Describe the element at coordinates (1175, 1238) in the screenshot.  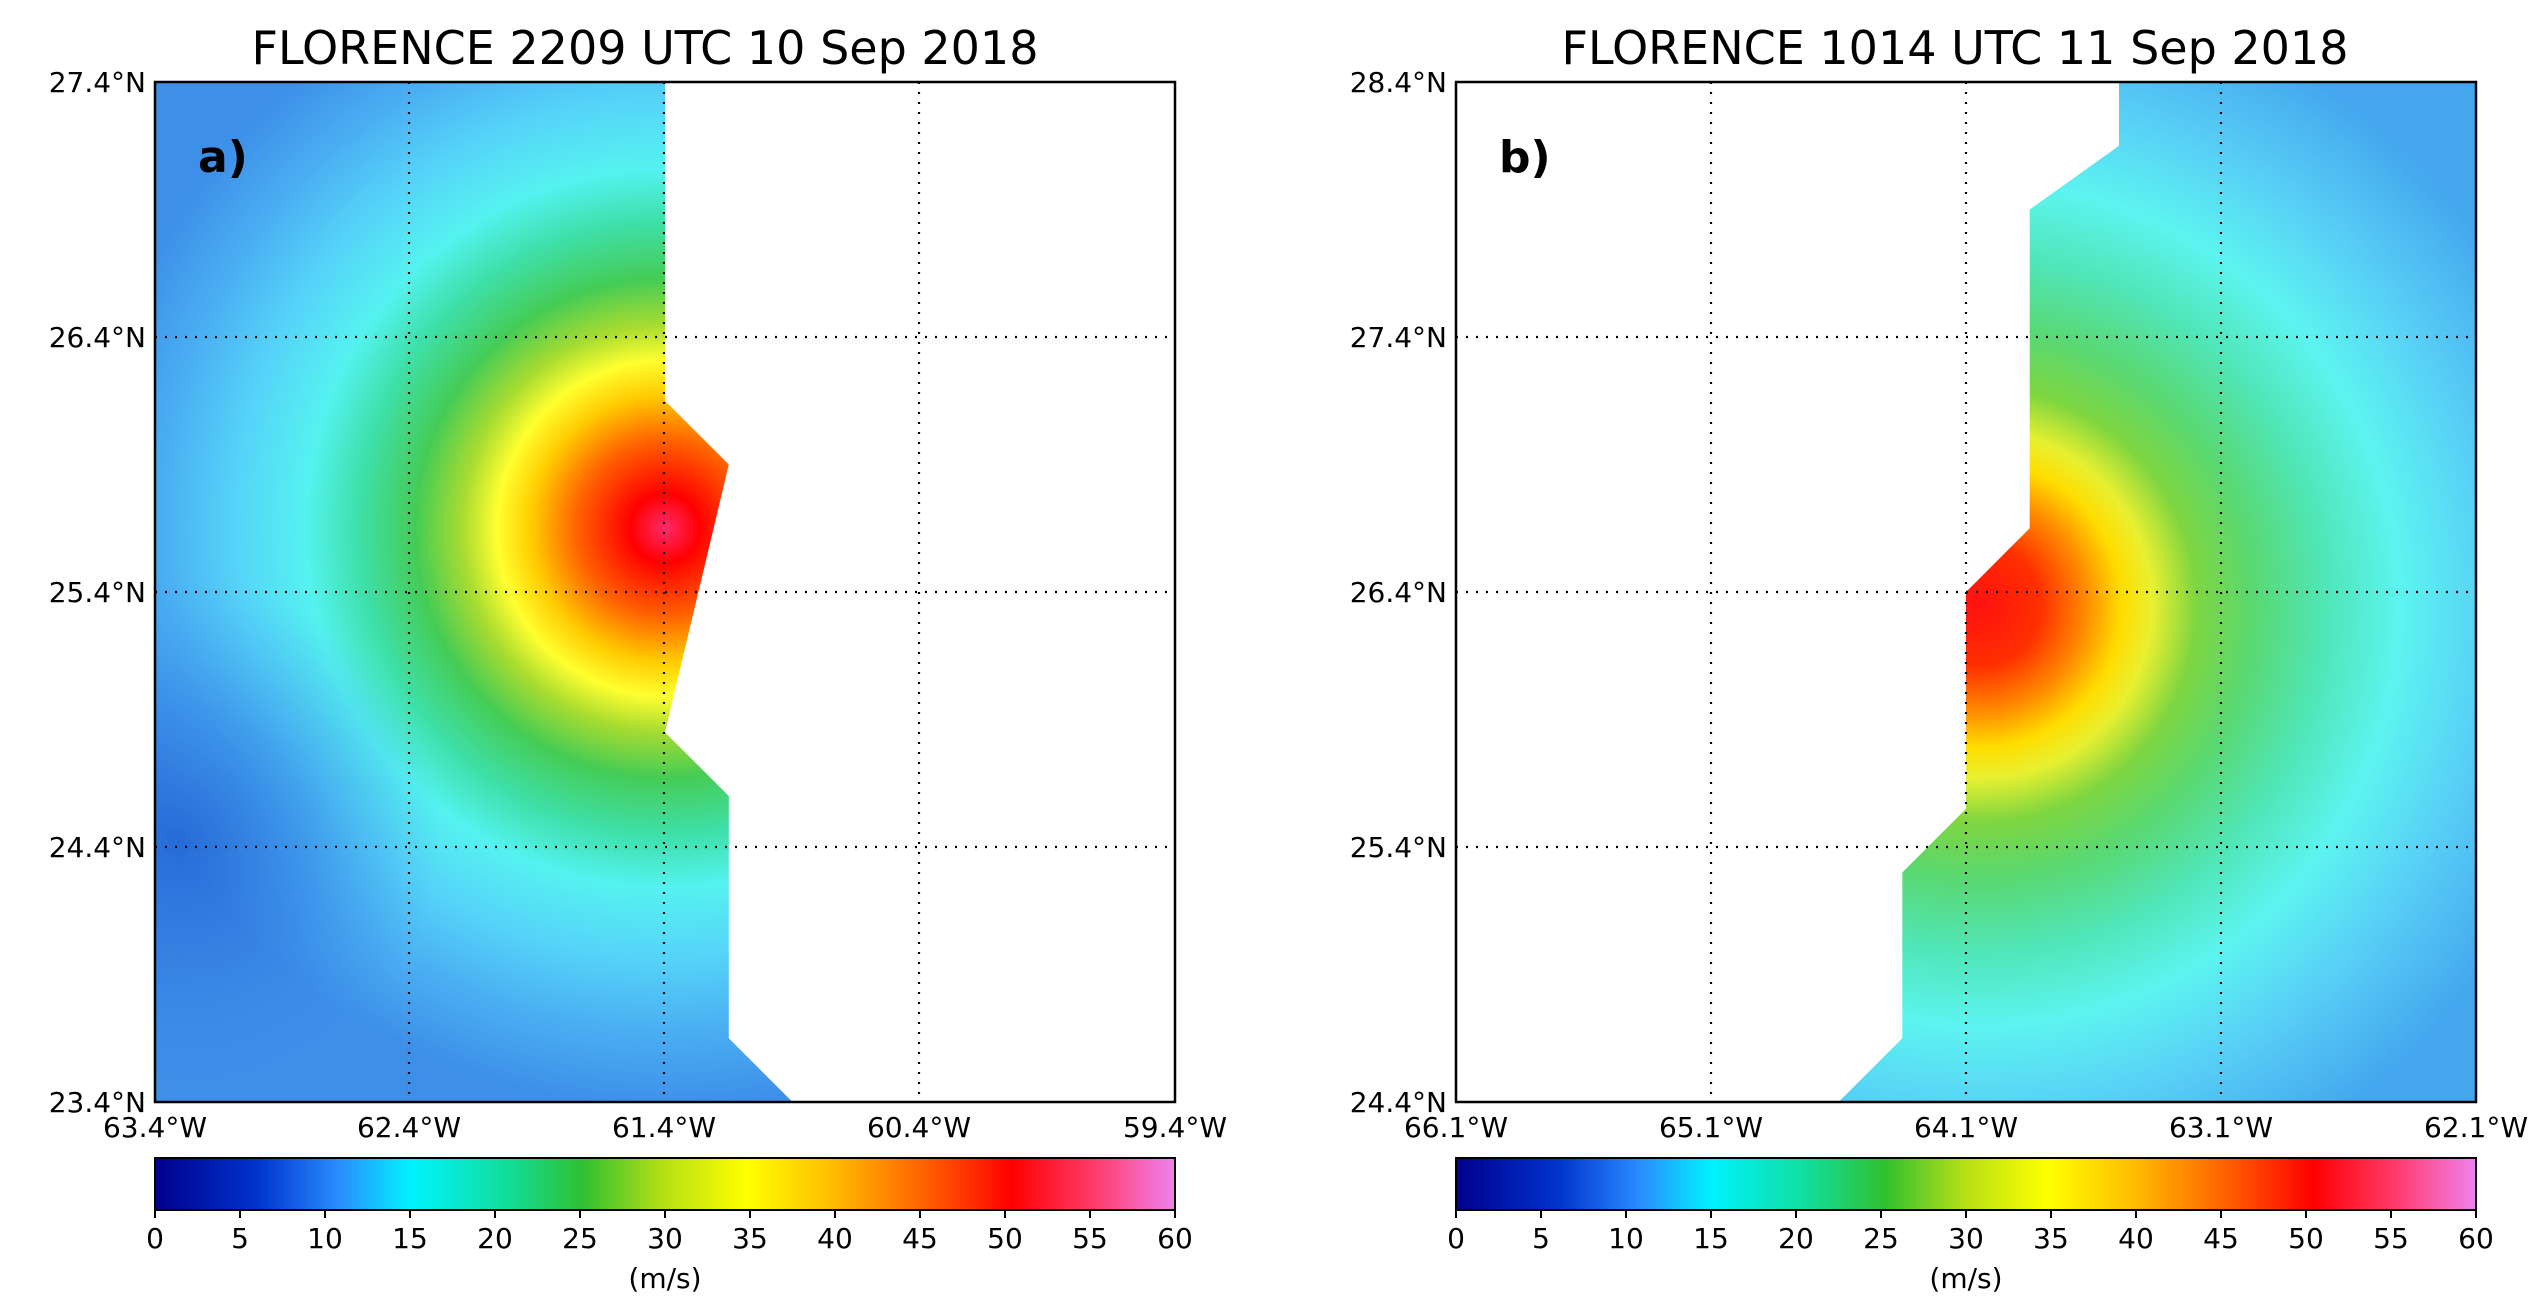
I see `panel-a-colorbar-tick-label: 60` at that location.